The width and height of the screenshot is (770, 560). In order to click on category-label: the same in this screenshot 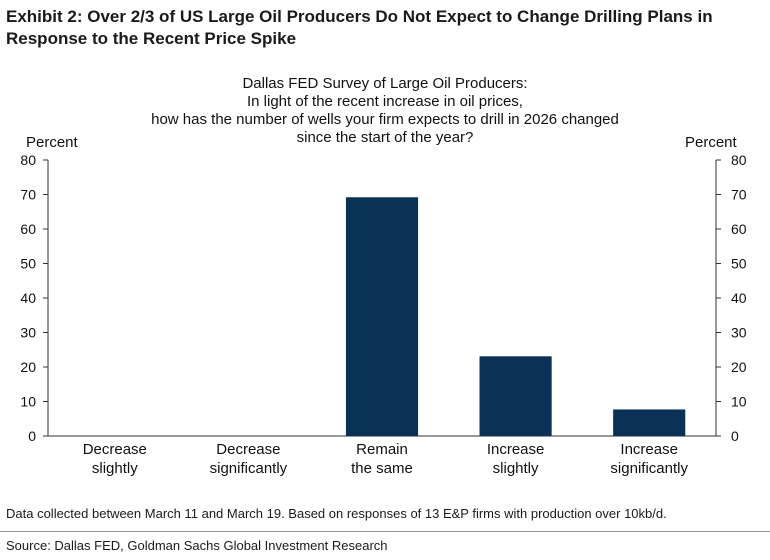, I will do `click(382, 468)`.